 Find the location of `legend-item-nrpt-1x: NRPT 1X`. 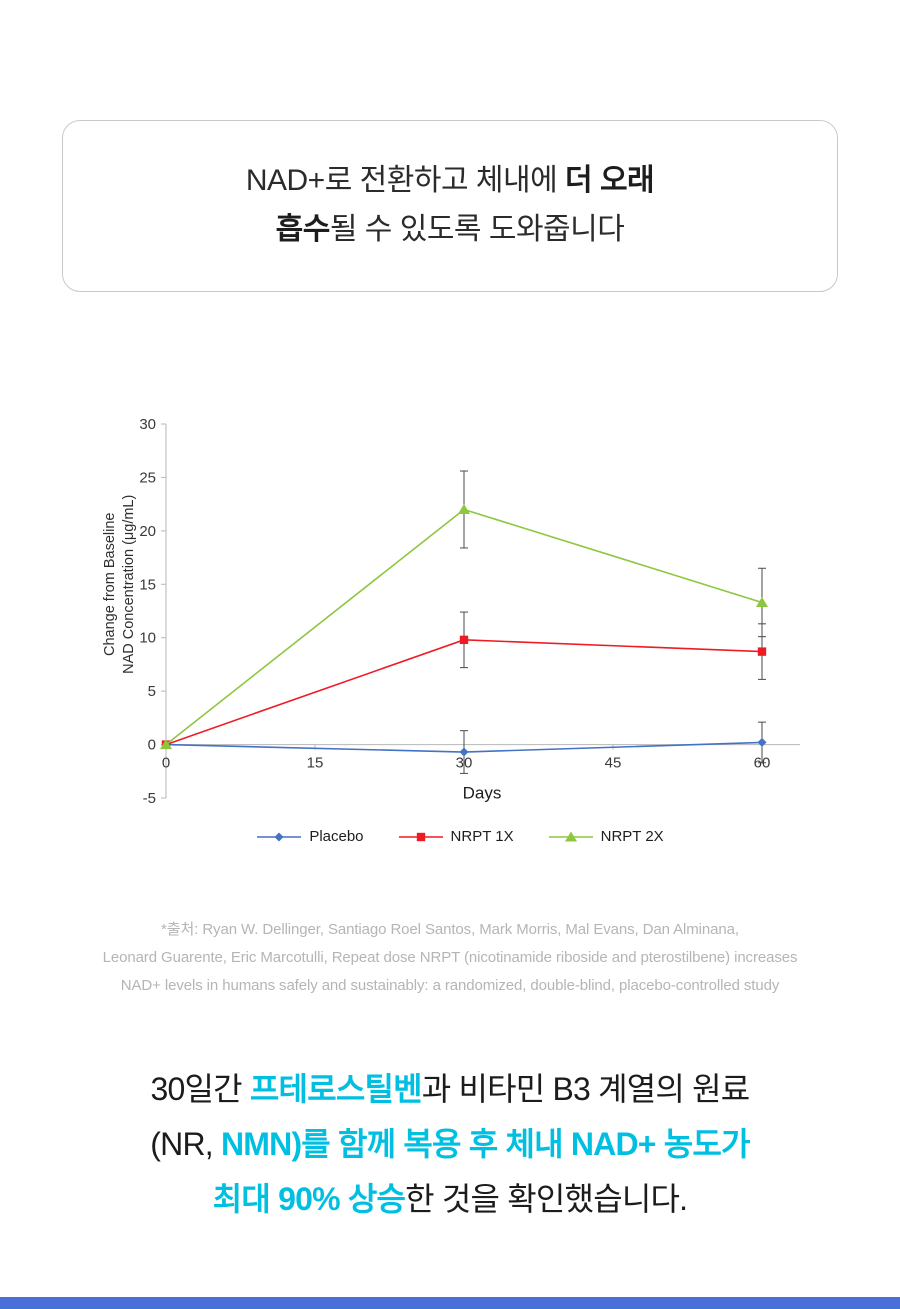

legend-item-nrpt-1x: NRPT 1X is located at coordinates (456, 836).